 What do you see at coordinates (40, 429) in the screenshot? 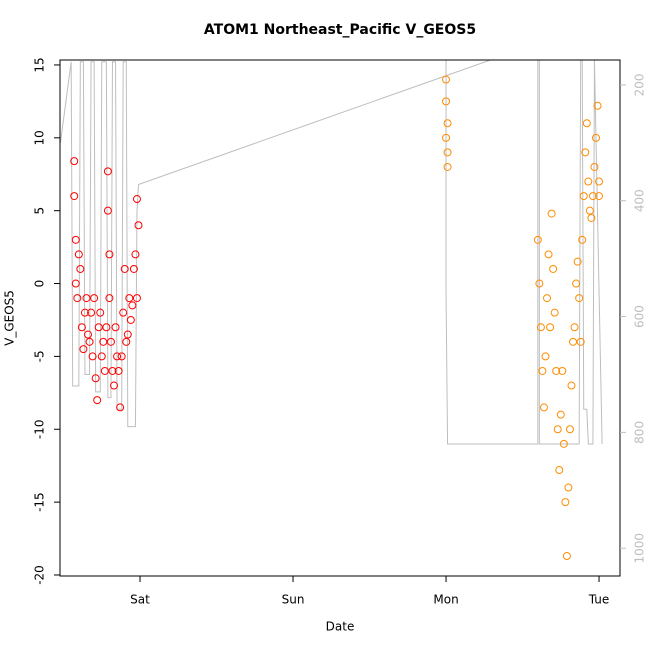
I see `y-tick-label: -10` at bounding box center [40, 429].